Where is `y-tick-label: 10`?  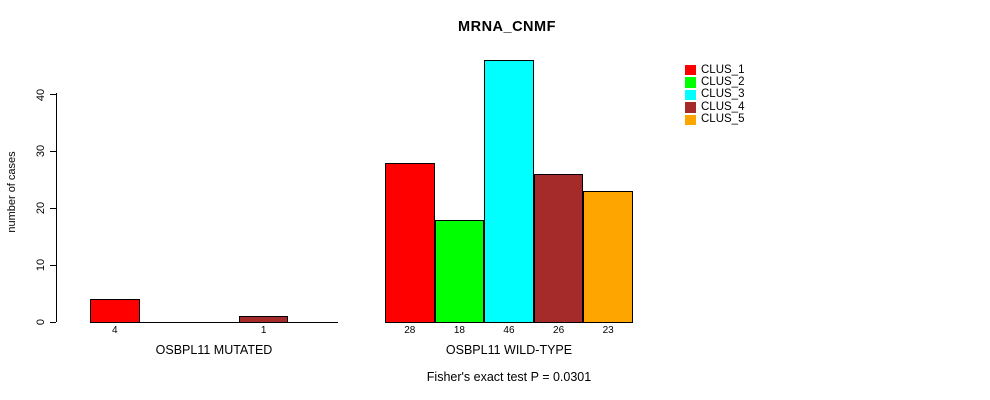
y-tick-label: 10 is located at coordinates (41, 265).